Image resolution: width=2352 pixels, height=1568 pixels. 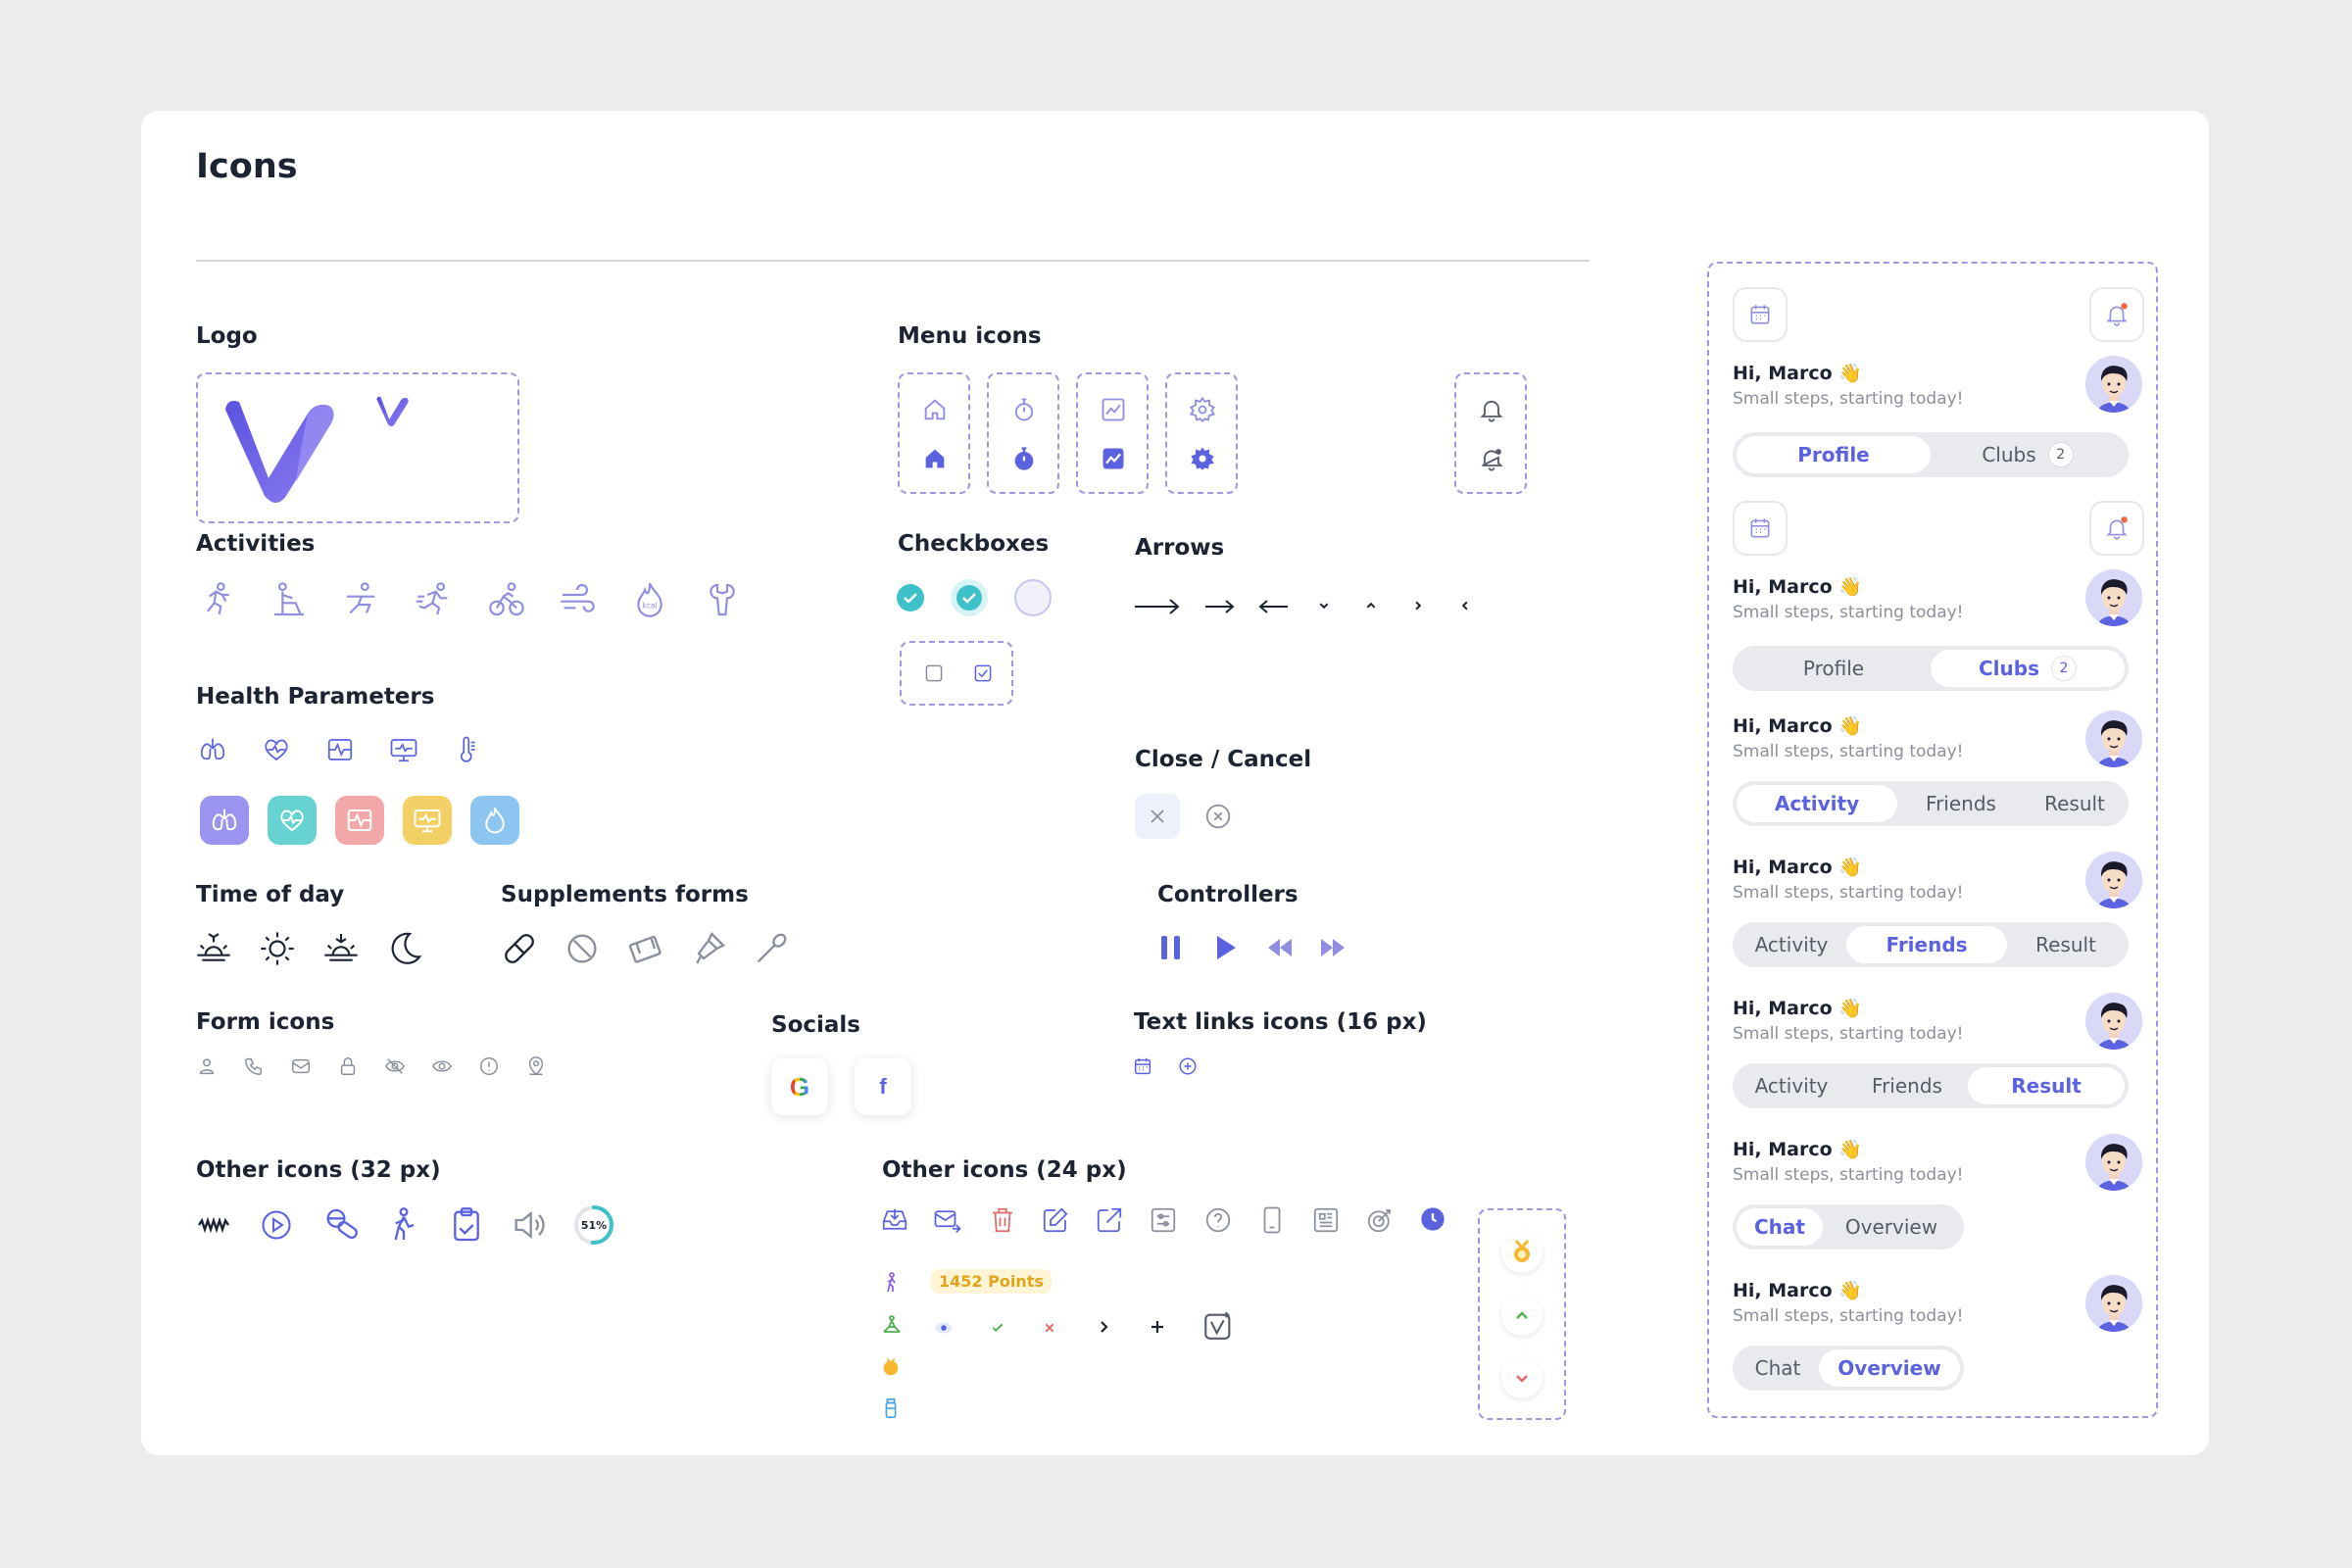 I want to click on calendar-small-icon, so click(x=1142, y=1066).